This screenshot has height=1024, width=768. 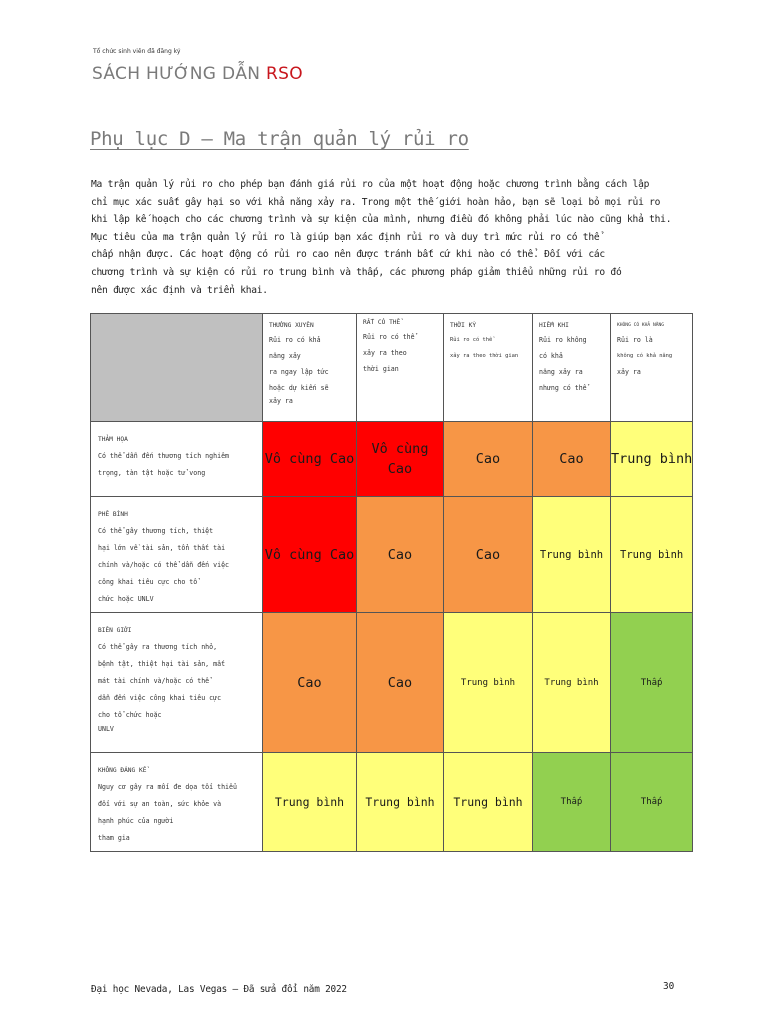 I want to click on guide-title-text: SÁCH HƯỚNG DẪN, so click(x=176, y=74).